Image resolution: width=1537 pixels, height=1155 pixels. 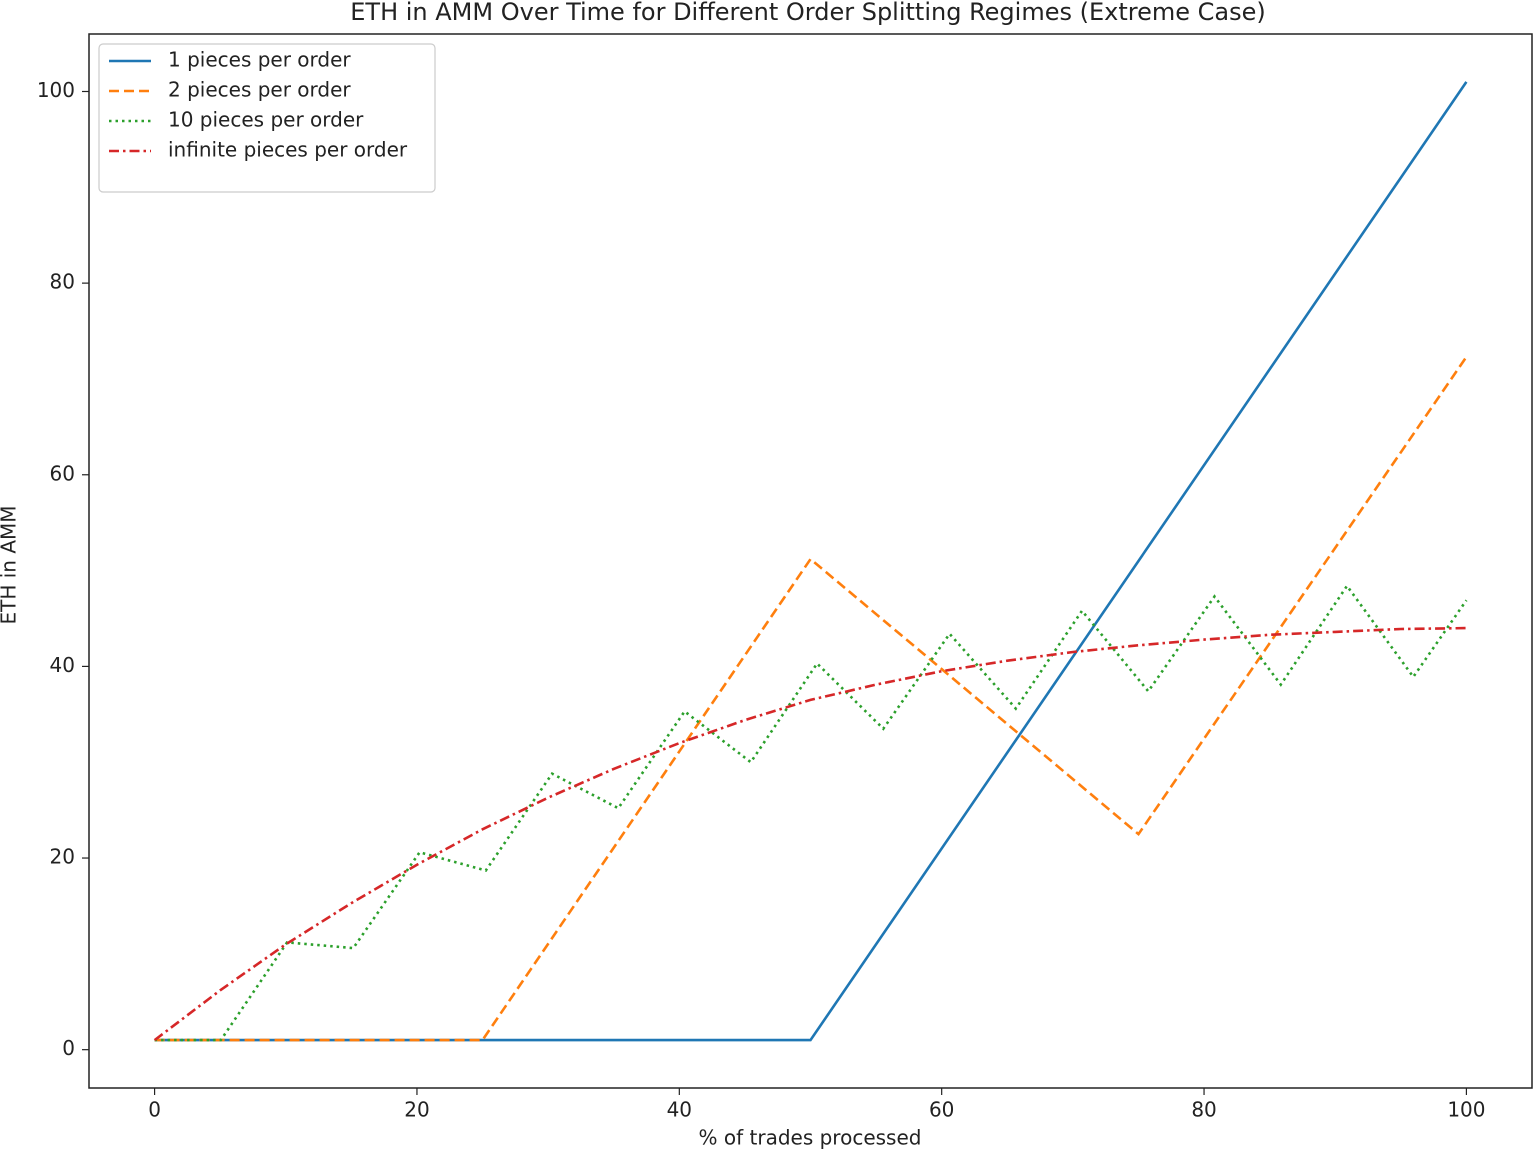 I want to click on legend-box, so click(x=267, y=118).